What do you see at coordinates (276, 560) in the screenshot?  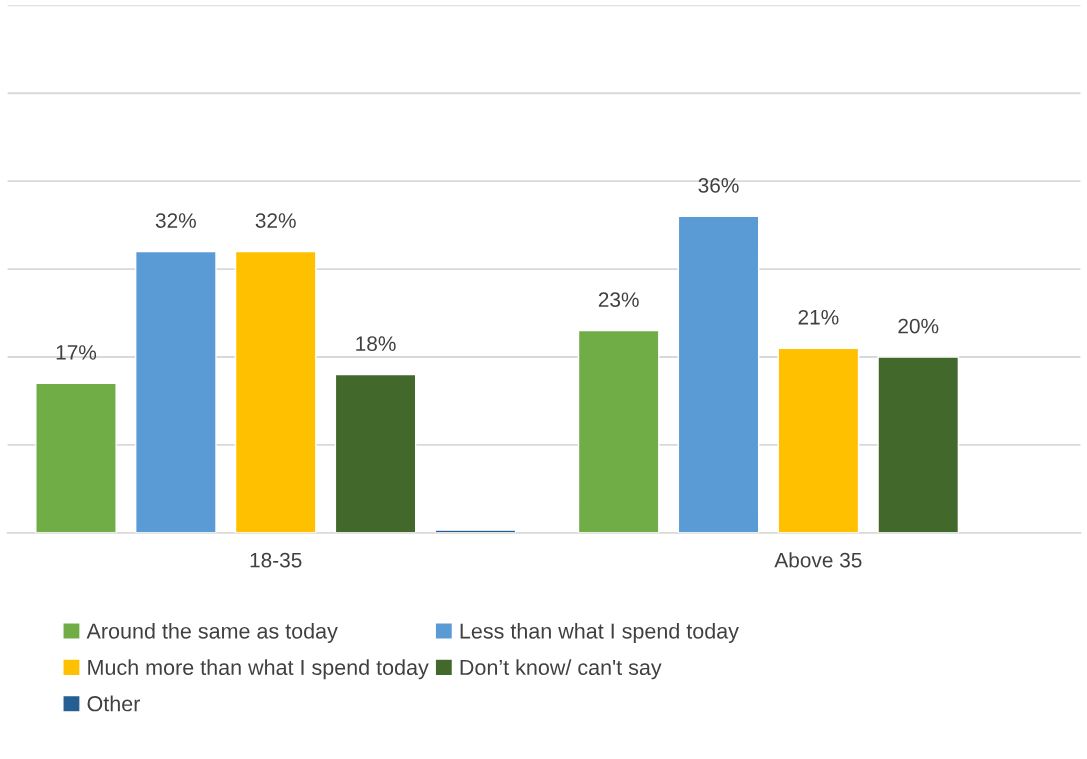 I see `x-tick-label: 18-35` at bounding box center [276, 560].